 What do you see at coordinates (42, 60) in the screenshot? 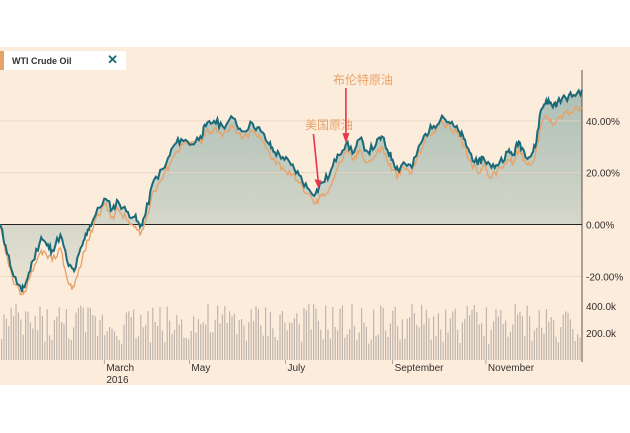
I see `legend-tag-label: WTI Crude Oil` at bounding box center [42, 60].